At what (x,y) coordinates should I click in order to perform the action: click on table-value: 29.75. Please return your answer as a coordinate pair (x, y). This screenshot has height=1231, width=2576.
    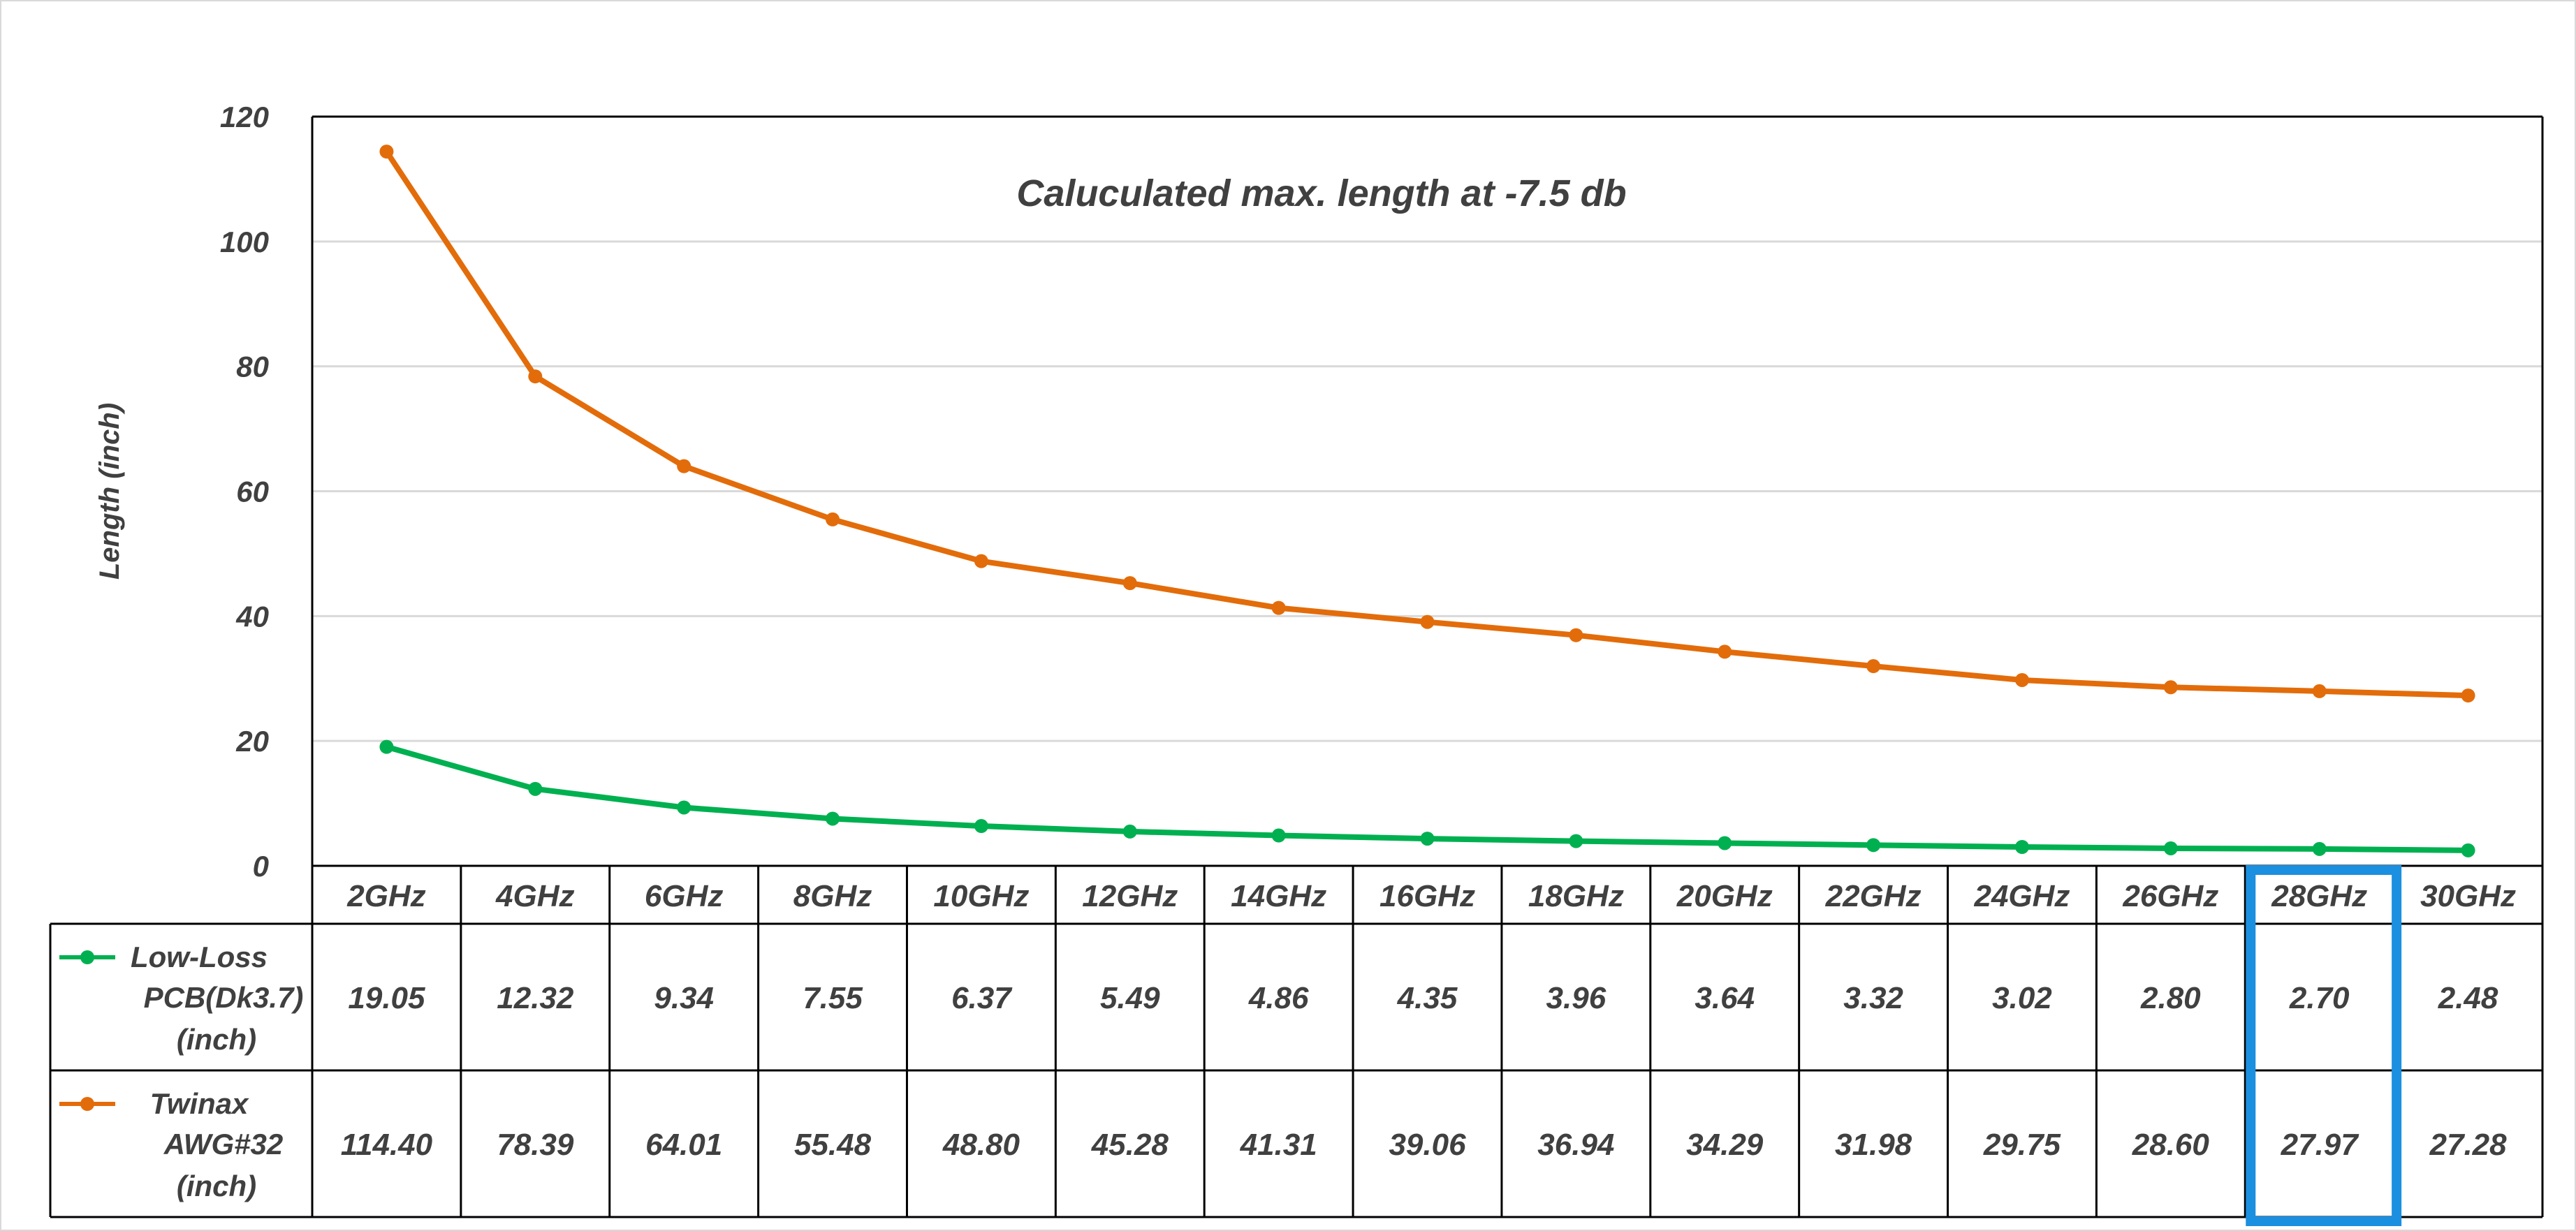
    Looking at the image, I should click on (2022, 1145).